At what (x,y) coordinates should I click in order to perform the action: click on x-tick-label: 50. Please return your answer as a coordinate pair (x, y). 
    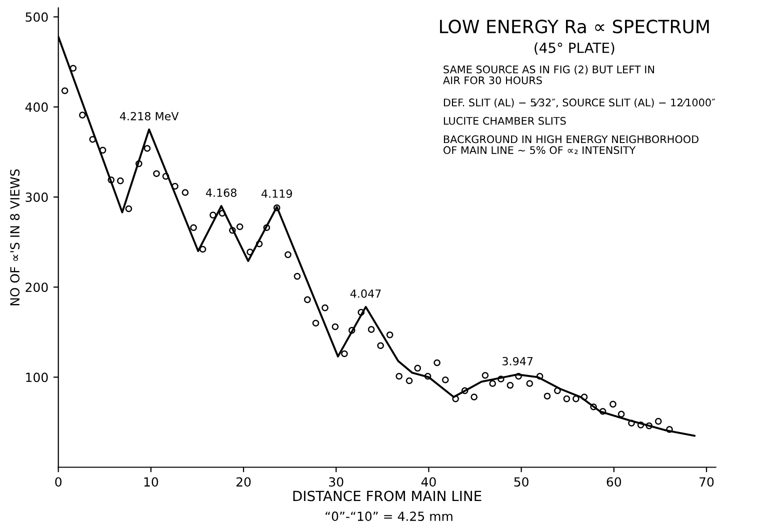
    Looking at the image, I should click on (521, 482).